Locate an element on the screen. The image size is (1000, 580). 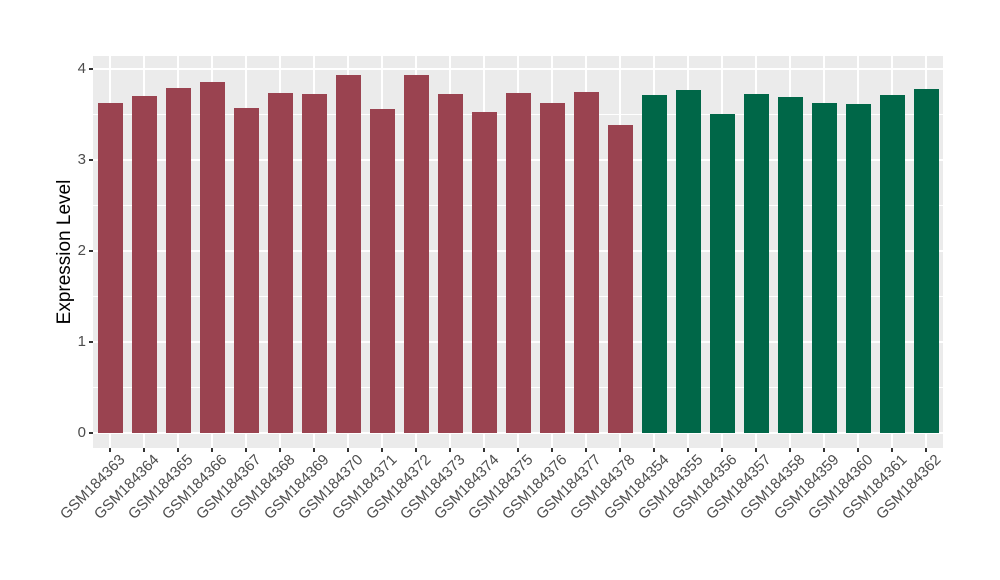
y-tick-label: 3 is located at coordinates (81, 159).